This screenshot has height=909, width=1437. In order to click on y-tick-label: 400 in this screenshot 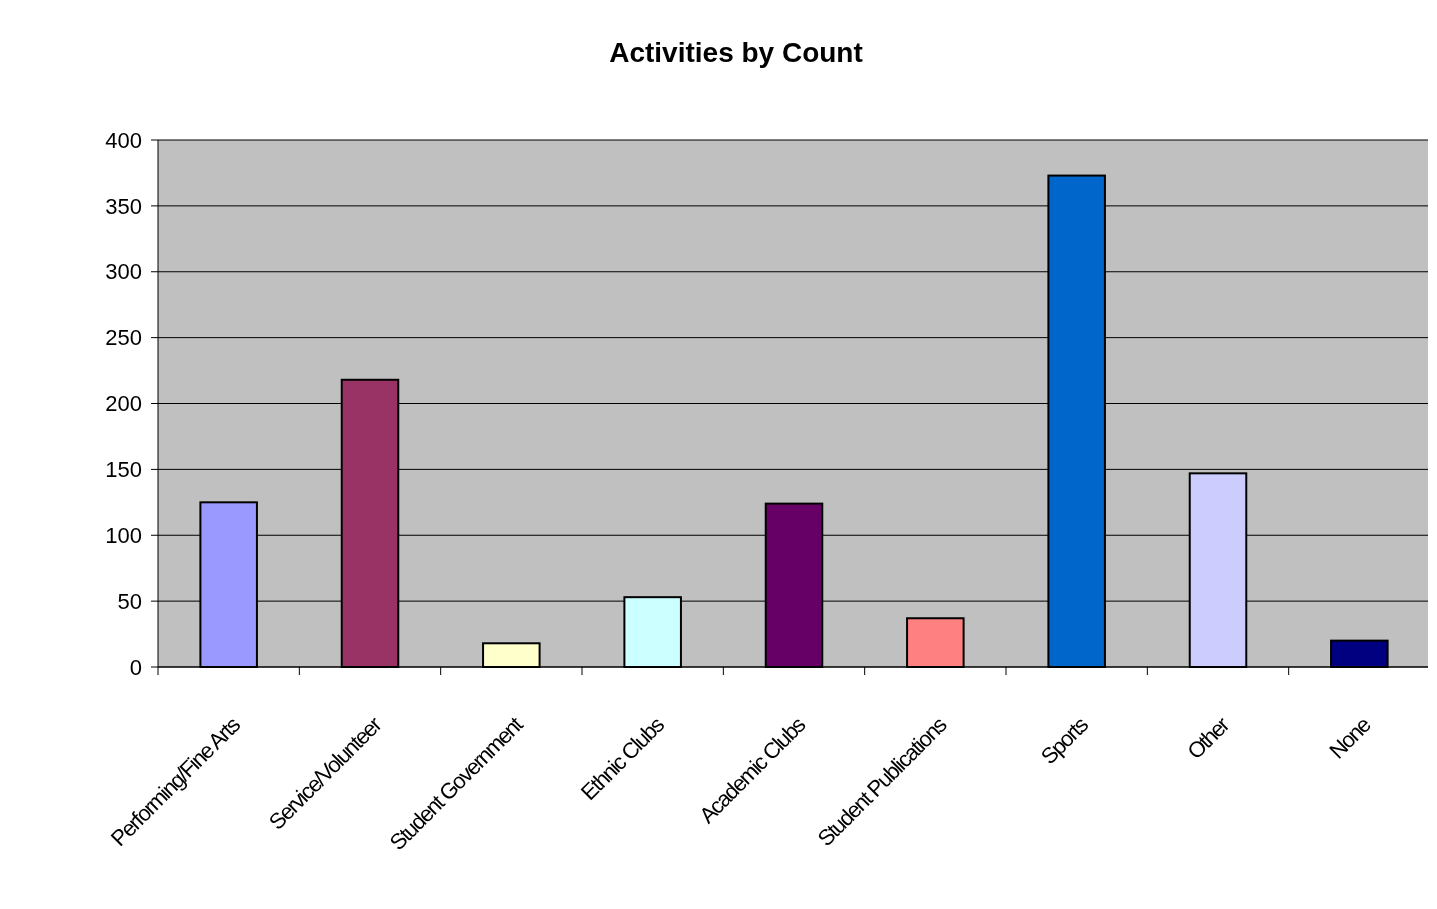, I will do `click(123, 140)`.